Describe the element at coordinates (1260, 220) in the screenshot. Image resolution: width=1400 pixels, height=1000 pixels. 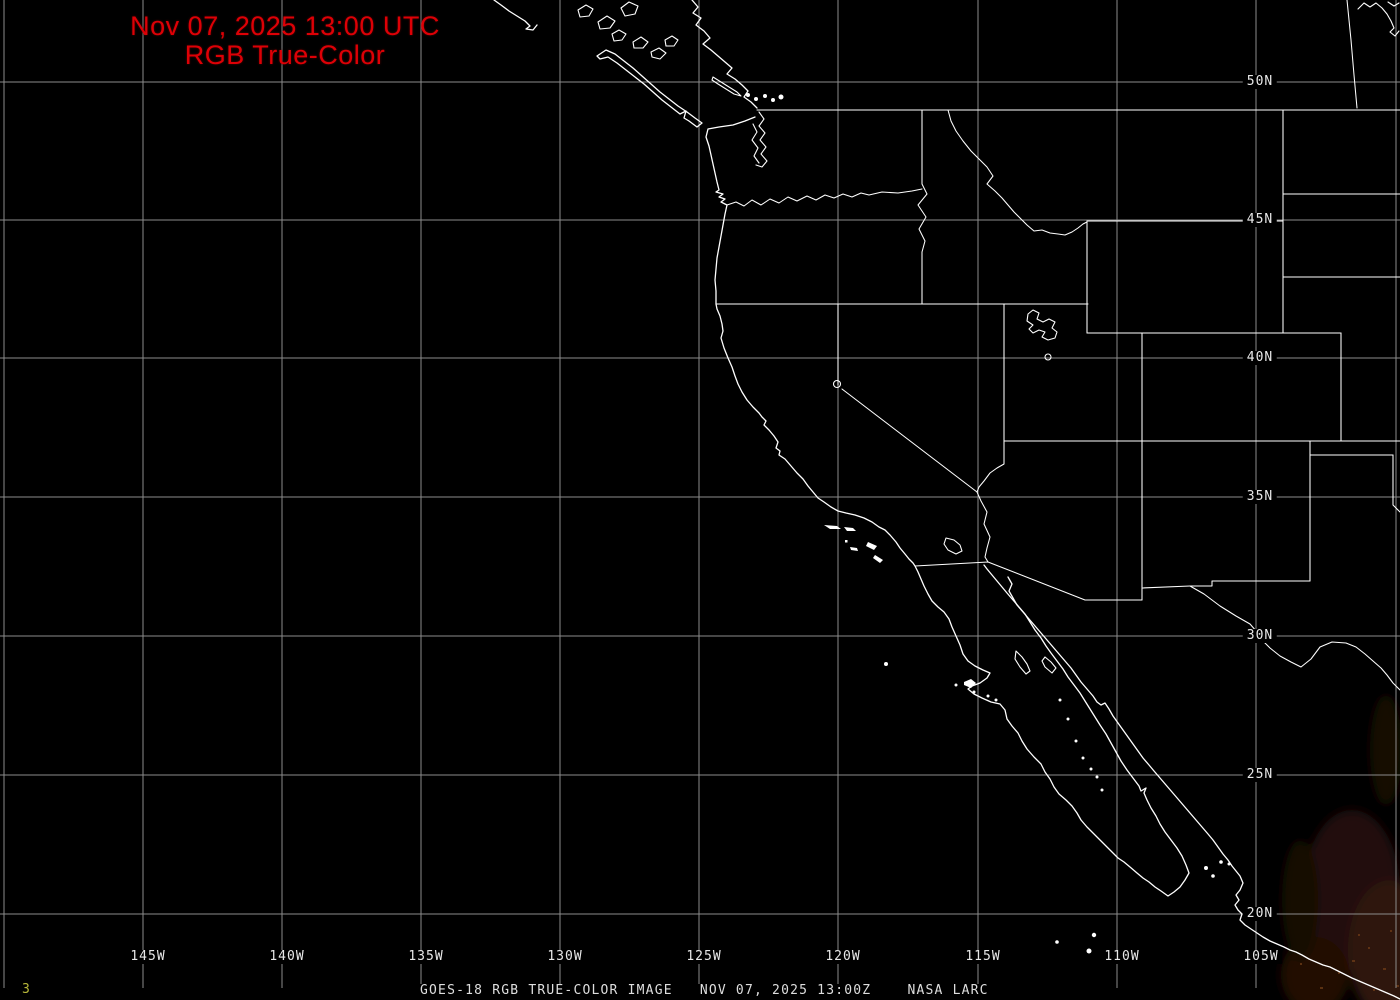
I see `lat-label-45N: 45N` at that location.